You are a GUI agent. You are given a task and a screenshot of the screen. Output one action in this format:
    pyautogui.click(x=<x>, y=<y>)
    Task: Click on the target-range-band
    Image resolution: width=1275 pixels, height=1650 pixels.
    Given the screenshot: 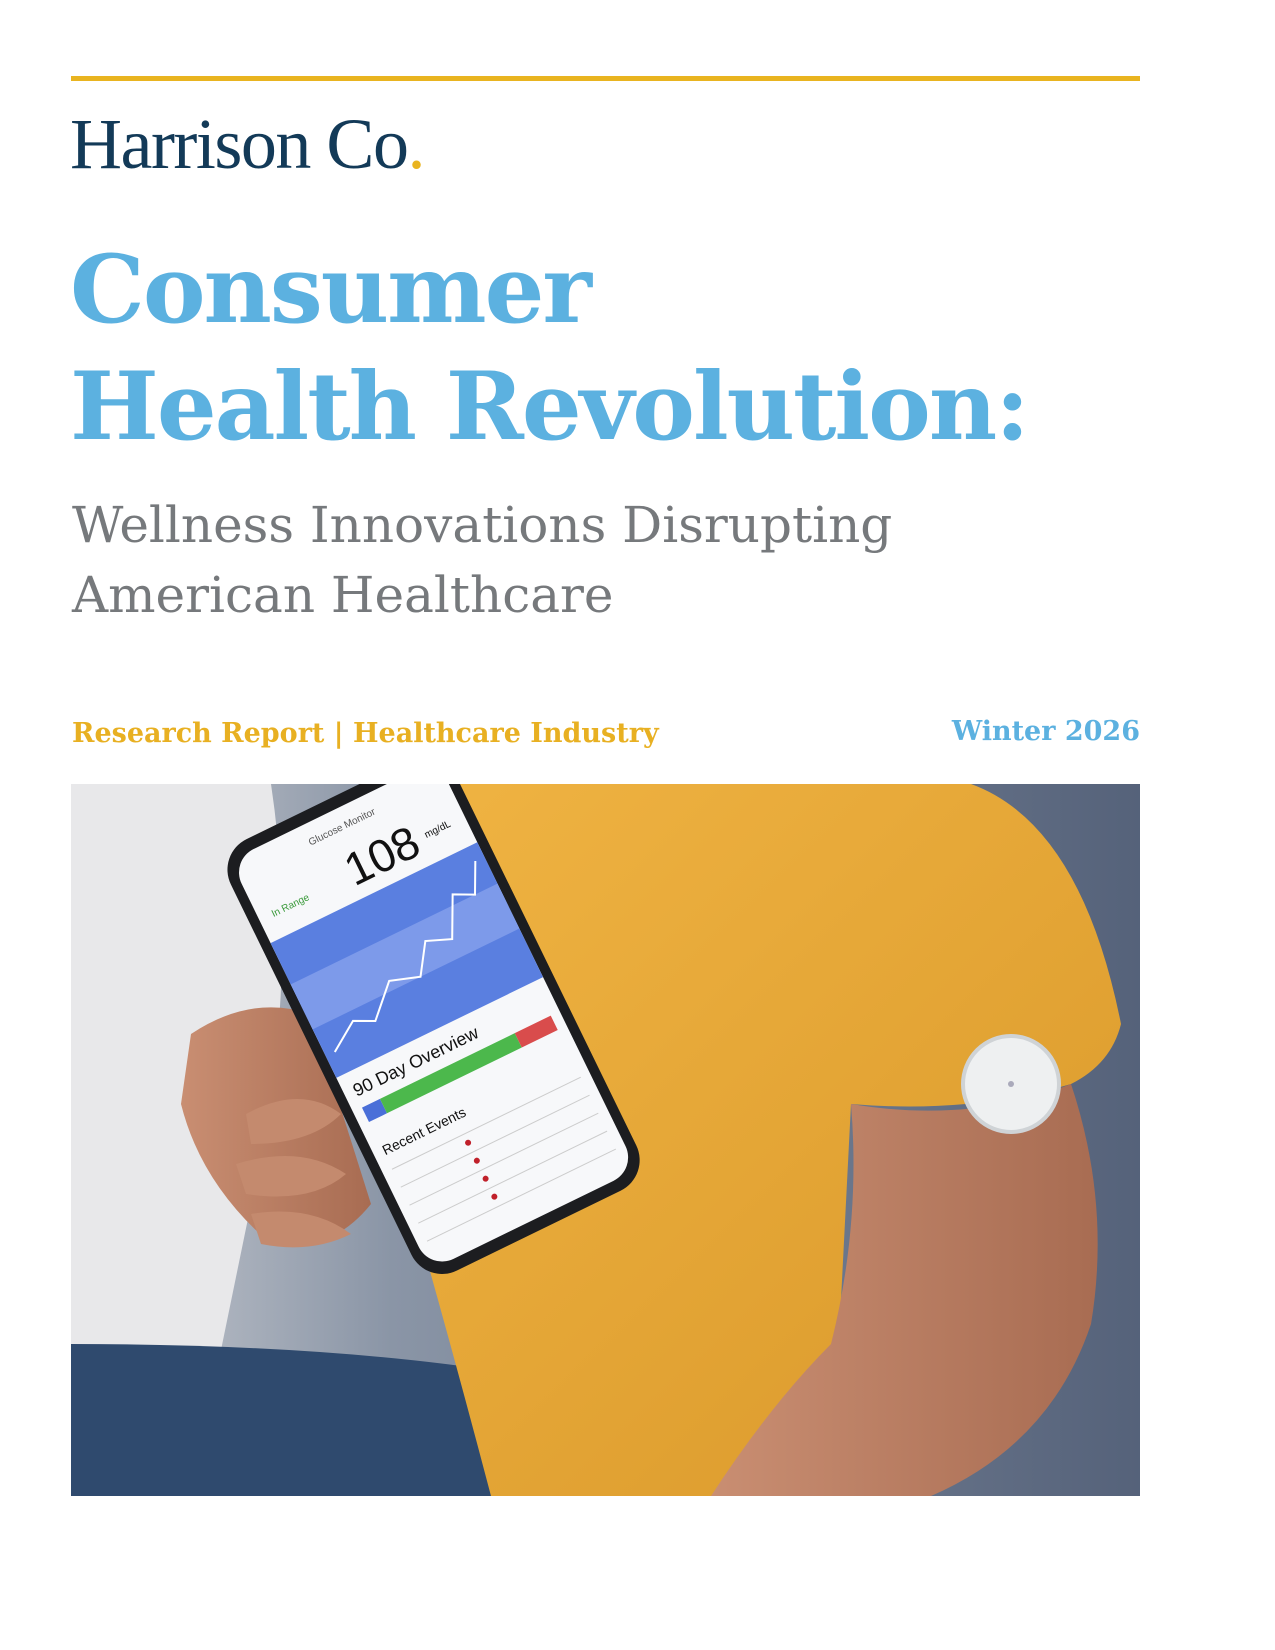 What is the action you would take?
    pyautogui.click(x=405, y=956)
    